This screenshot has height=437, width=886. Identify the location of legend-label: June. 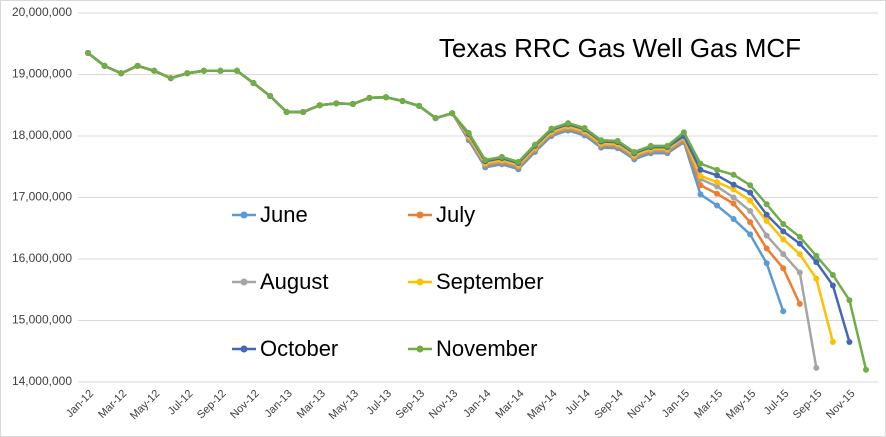
(284, 214).